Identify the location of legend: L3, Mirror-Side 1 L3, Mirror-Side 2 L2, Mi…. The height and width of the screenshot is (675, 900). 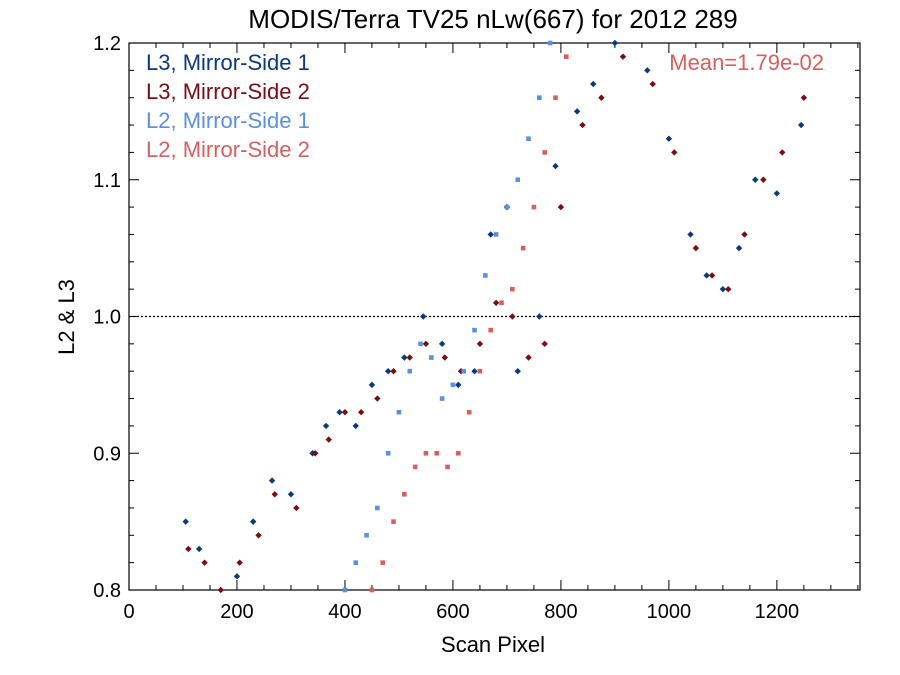
(228, 106).